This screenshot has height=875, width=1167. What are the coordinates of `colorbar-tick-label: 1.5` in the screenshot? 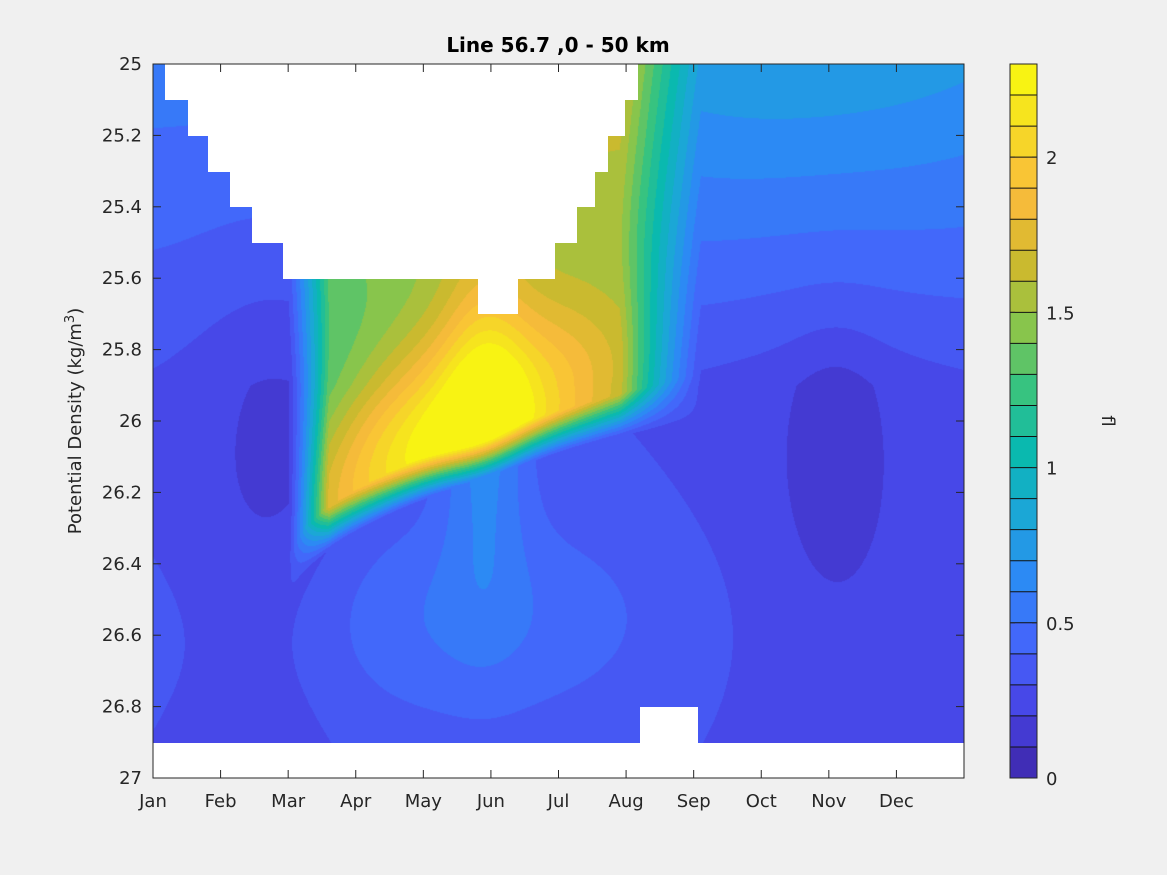 It's located at (1060, 313).